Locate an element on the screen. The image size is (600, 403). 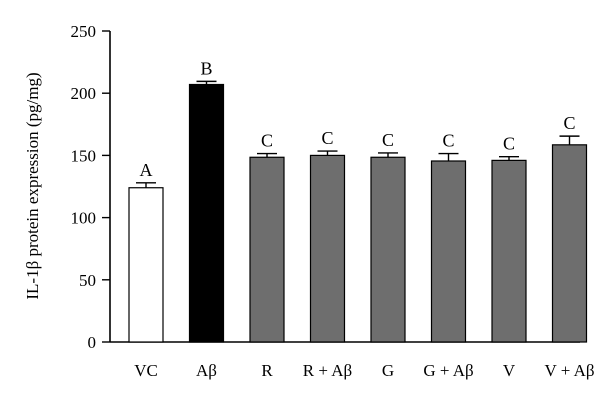
y-tick-label: 200 is located at coordinates (84, 93).